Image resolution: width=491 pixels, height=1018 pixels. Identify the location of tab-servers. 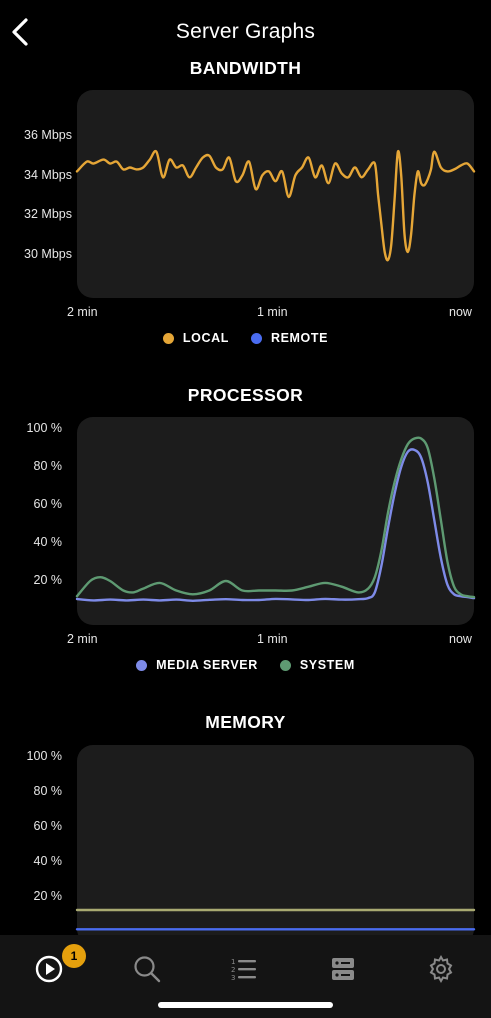
(343, 969).